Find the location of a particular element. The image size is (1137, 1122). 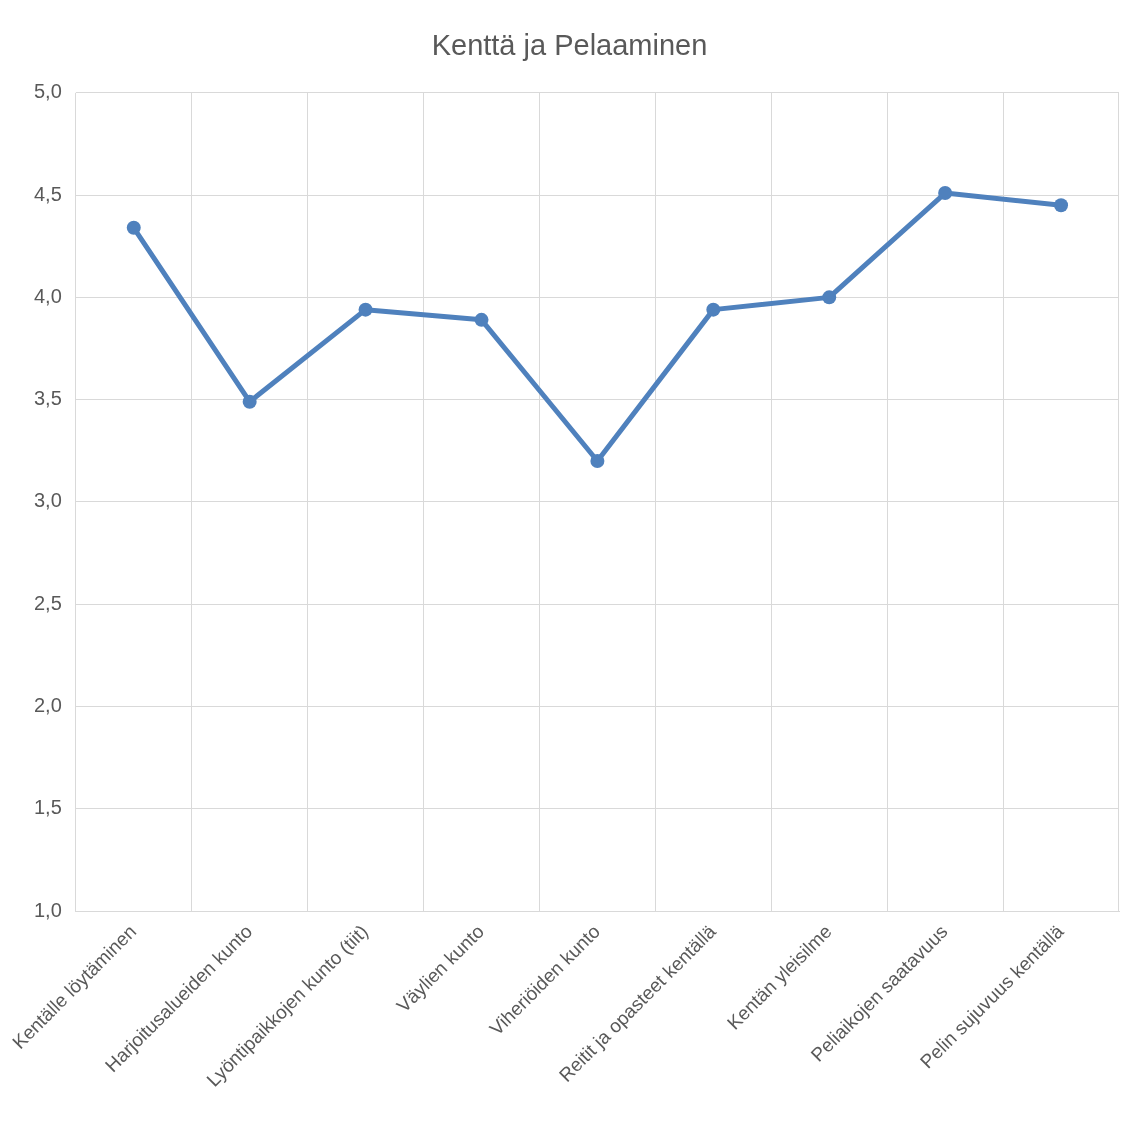

y-tick-label: 3,0 is located at coordinates (47, 500).